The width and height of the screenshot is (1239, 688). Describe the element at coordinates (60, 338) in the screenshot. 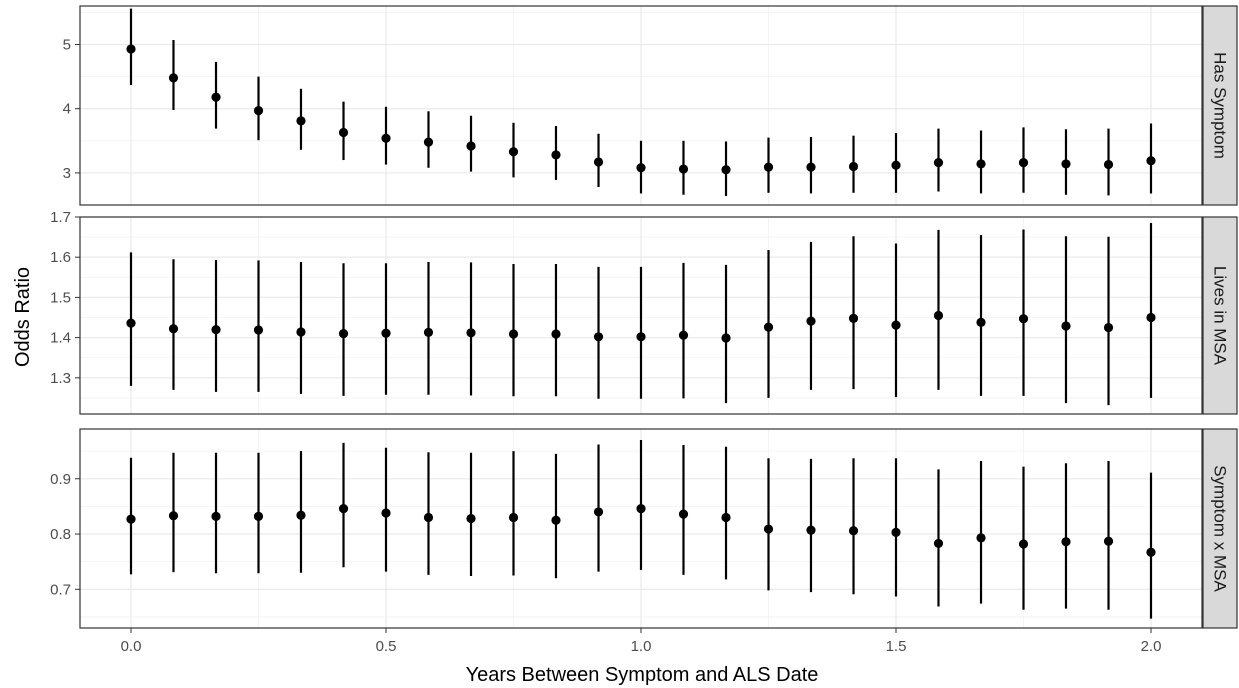

I see `y-tick-label: 1.4` at that location.